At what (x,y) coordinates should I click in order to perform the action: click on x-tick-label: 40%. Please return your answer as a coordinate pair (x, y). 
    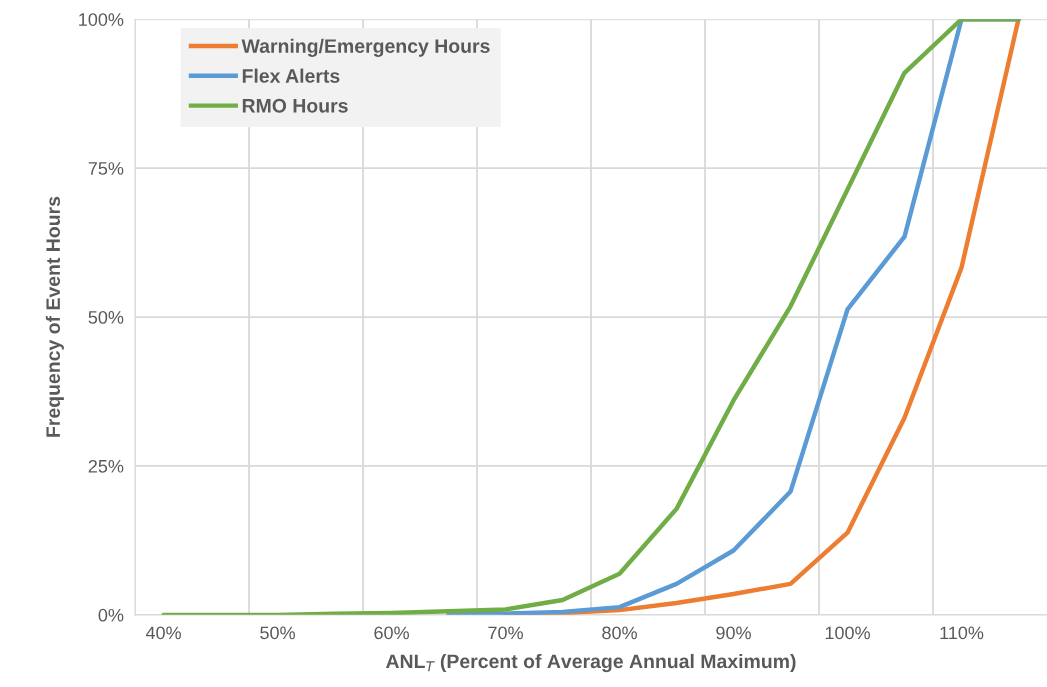
    Looking at the image, I should click on (163, 633).